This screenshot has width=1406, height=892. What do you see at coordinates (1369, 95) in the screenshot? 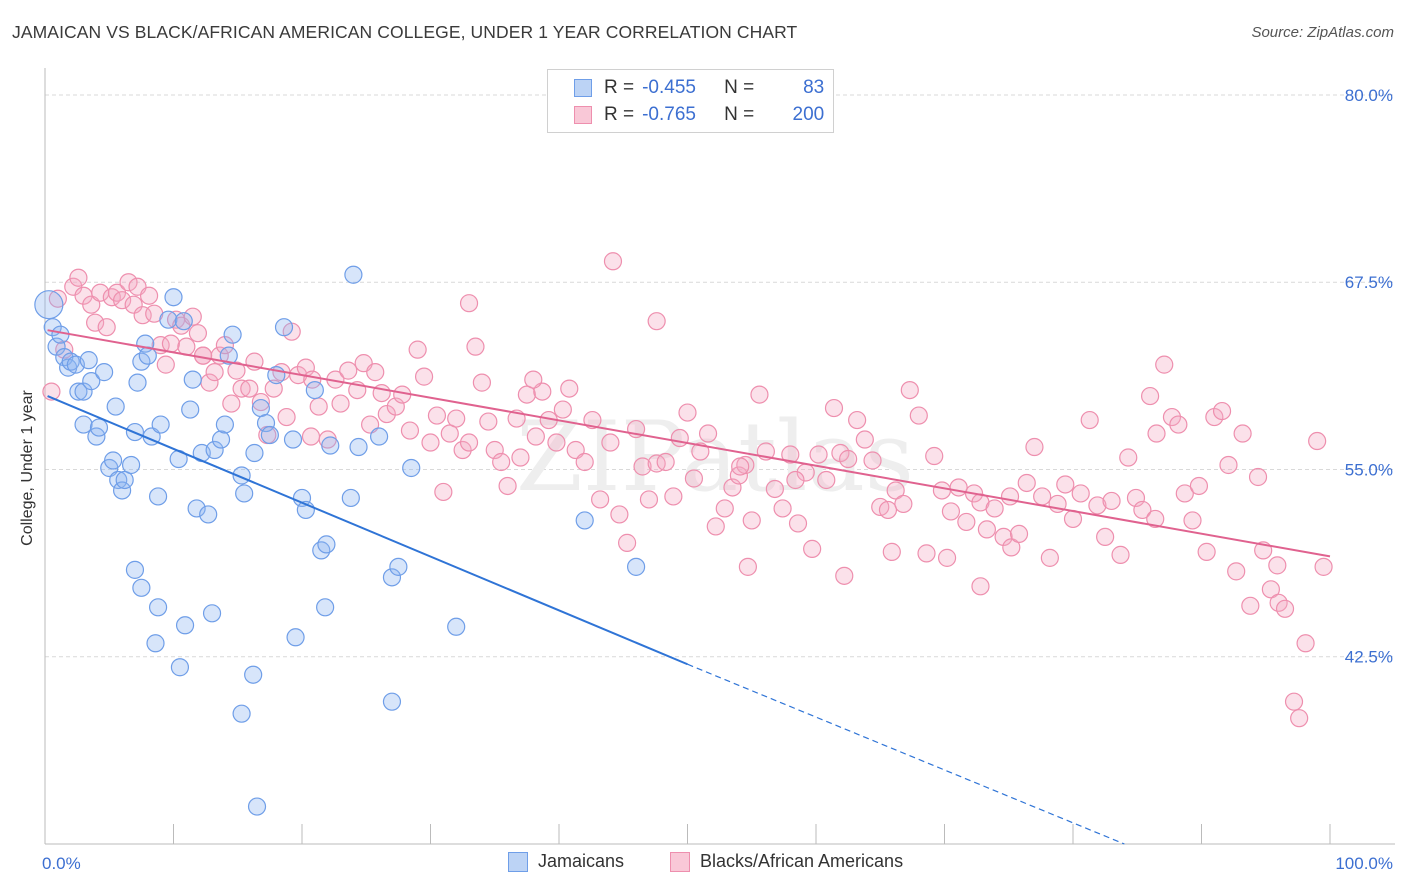
I see `y-tick-label: 80.0%` at bounding box center [1369, 95].